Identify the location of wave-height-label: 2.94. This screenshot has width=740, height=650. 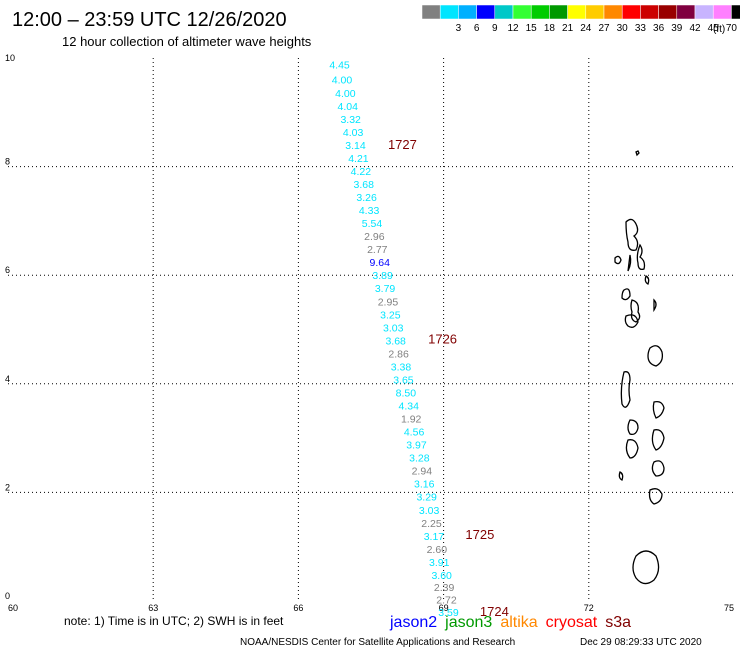
(422, 472).